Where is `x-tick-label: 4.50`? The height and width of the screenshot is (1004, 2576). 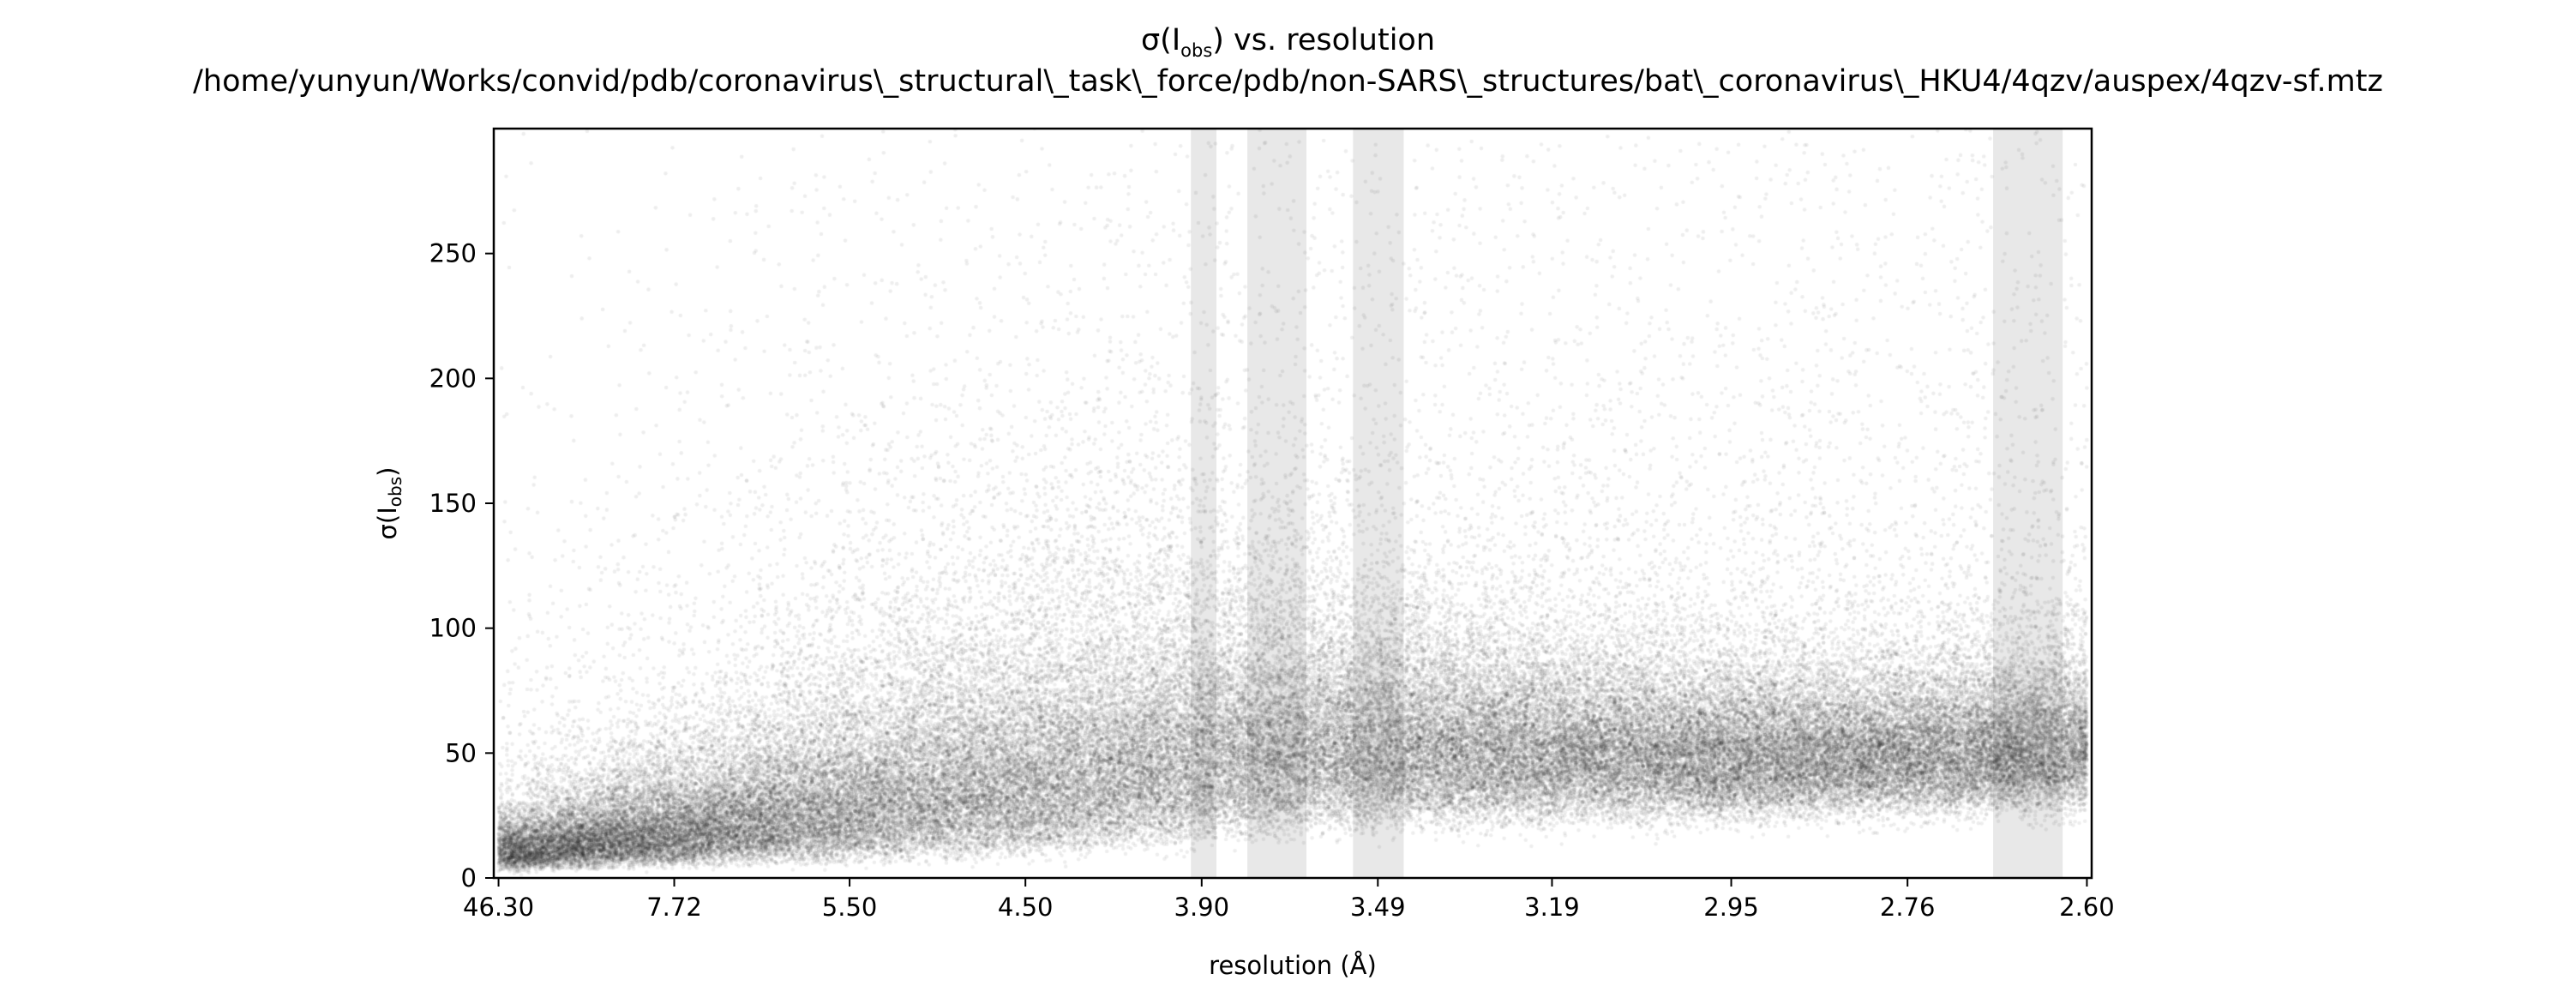
x-tick-label: 4.50 is located at coordinates (1026, 908).